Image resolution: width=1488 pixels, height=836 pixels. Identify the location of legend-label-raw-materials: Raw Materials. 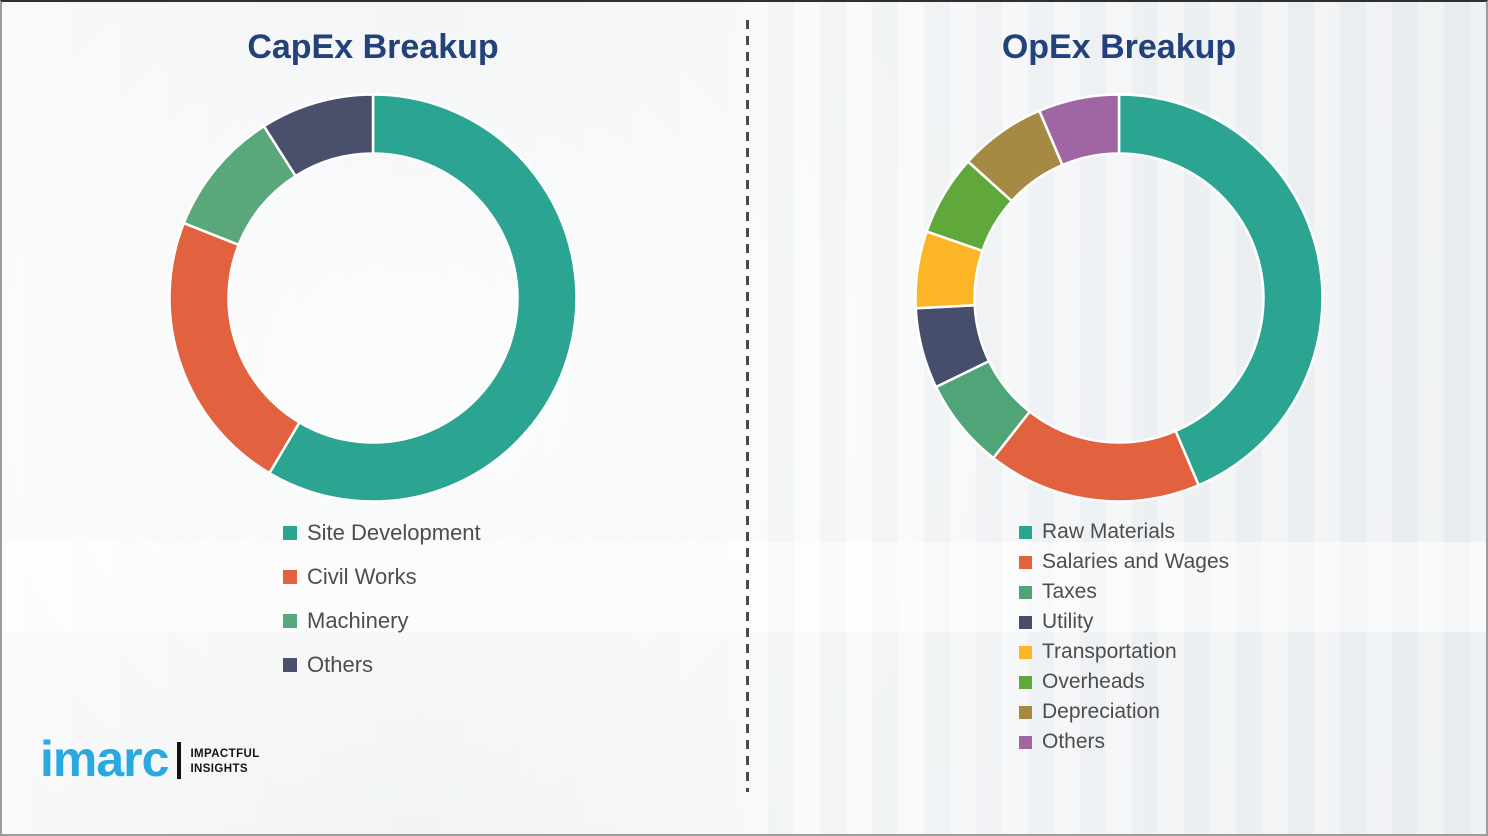
(1109, 531).